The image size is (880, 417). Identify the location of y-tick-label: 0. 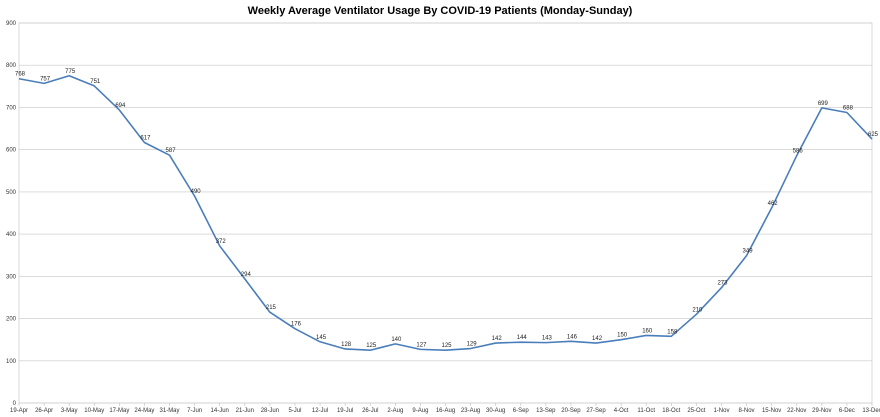
(15, 404).